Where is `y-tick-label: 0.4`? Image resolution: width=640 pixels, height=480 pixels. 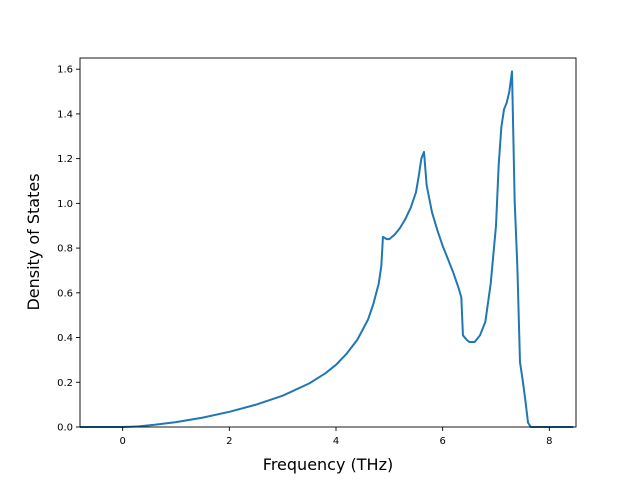
y-tick-label: 0.4 is located at coordinates (65, 338).